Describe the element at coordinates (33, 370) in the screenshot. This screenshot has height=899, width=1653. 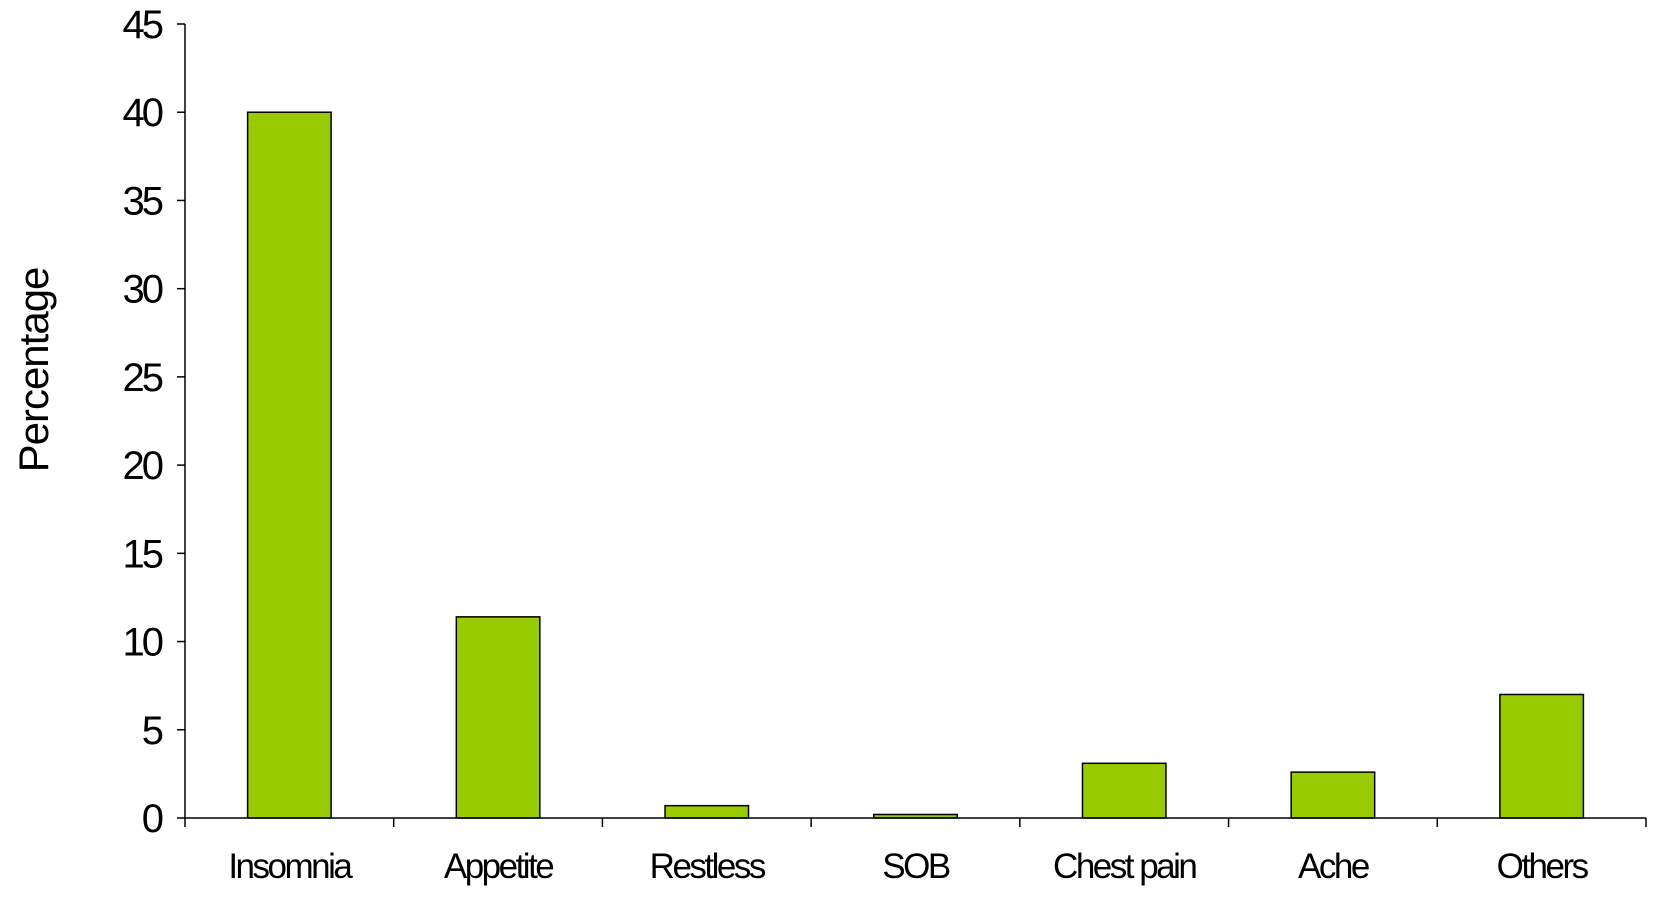
I see `y-axis-title: Percentage` at that location.